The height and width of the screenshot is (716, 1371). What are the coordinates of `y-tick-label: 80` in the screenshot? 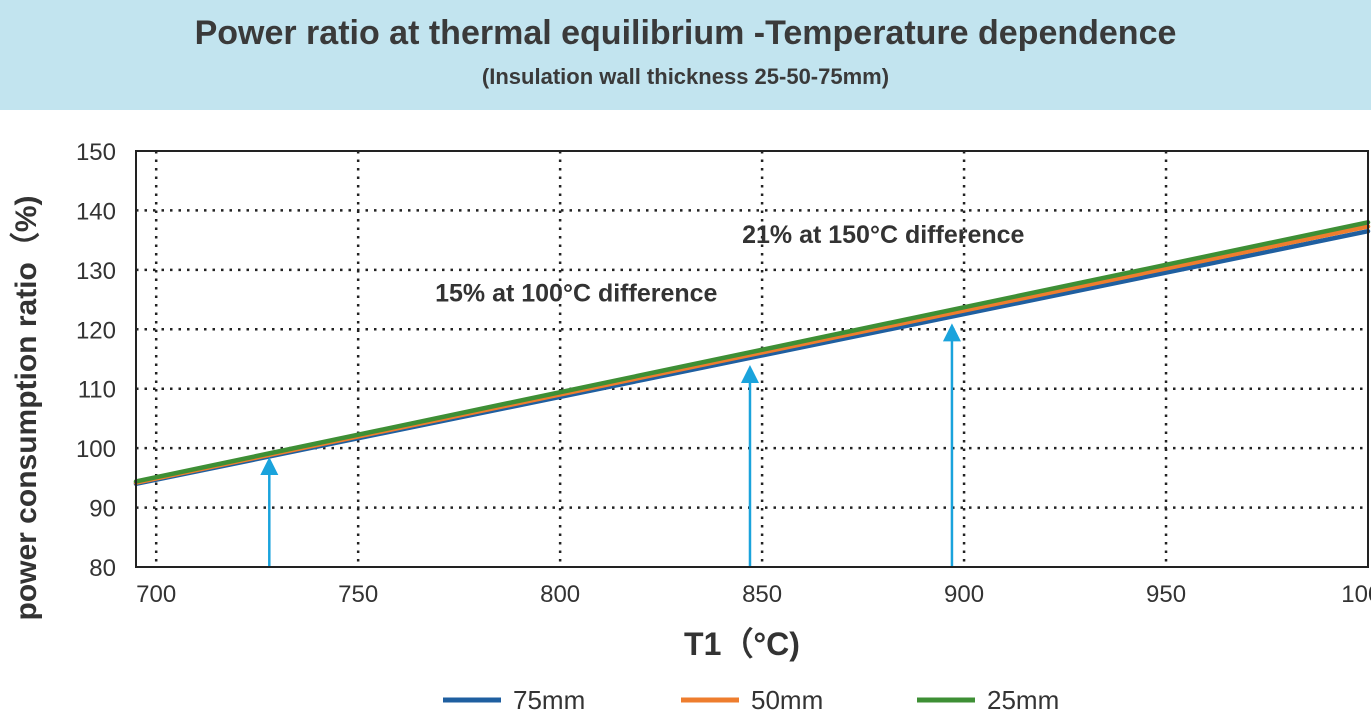 It's located at (102, 568).